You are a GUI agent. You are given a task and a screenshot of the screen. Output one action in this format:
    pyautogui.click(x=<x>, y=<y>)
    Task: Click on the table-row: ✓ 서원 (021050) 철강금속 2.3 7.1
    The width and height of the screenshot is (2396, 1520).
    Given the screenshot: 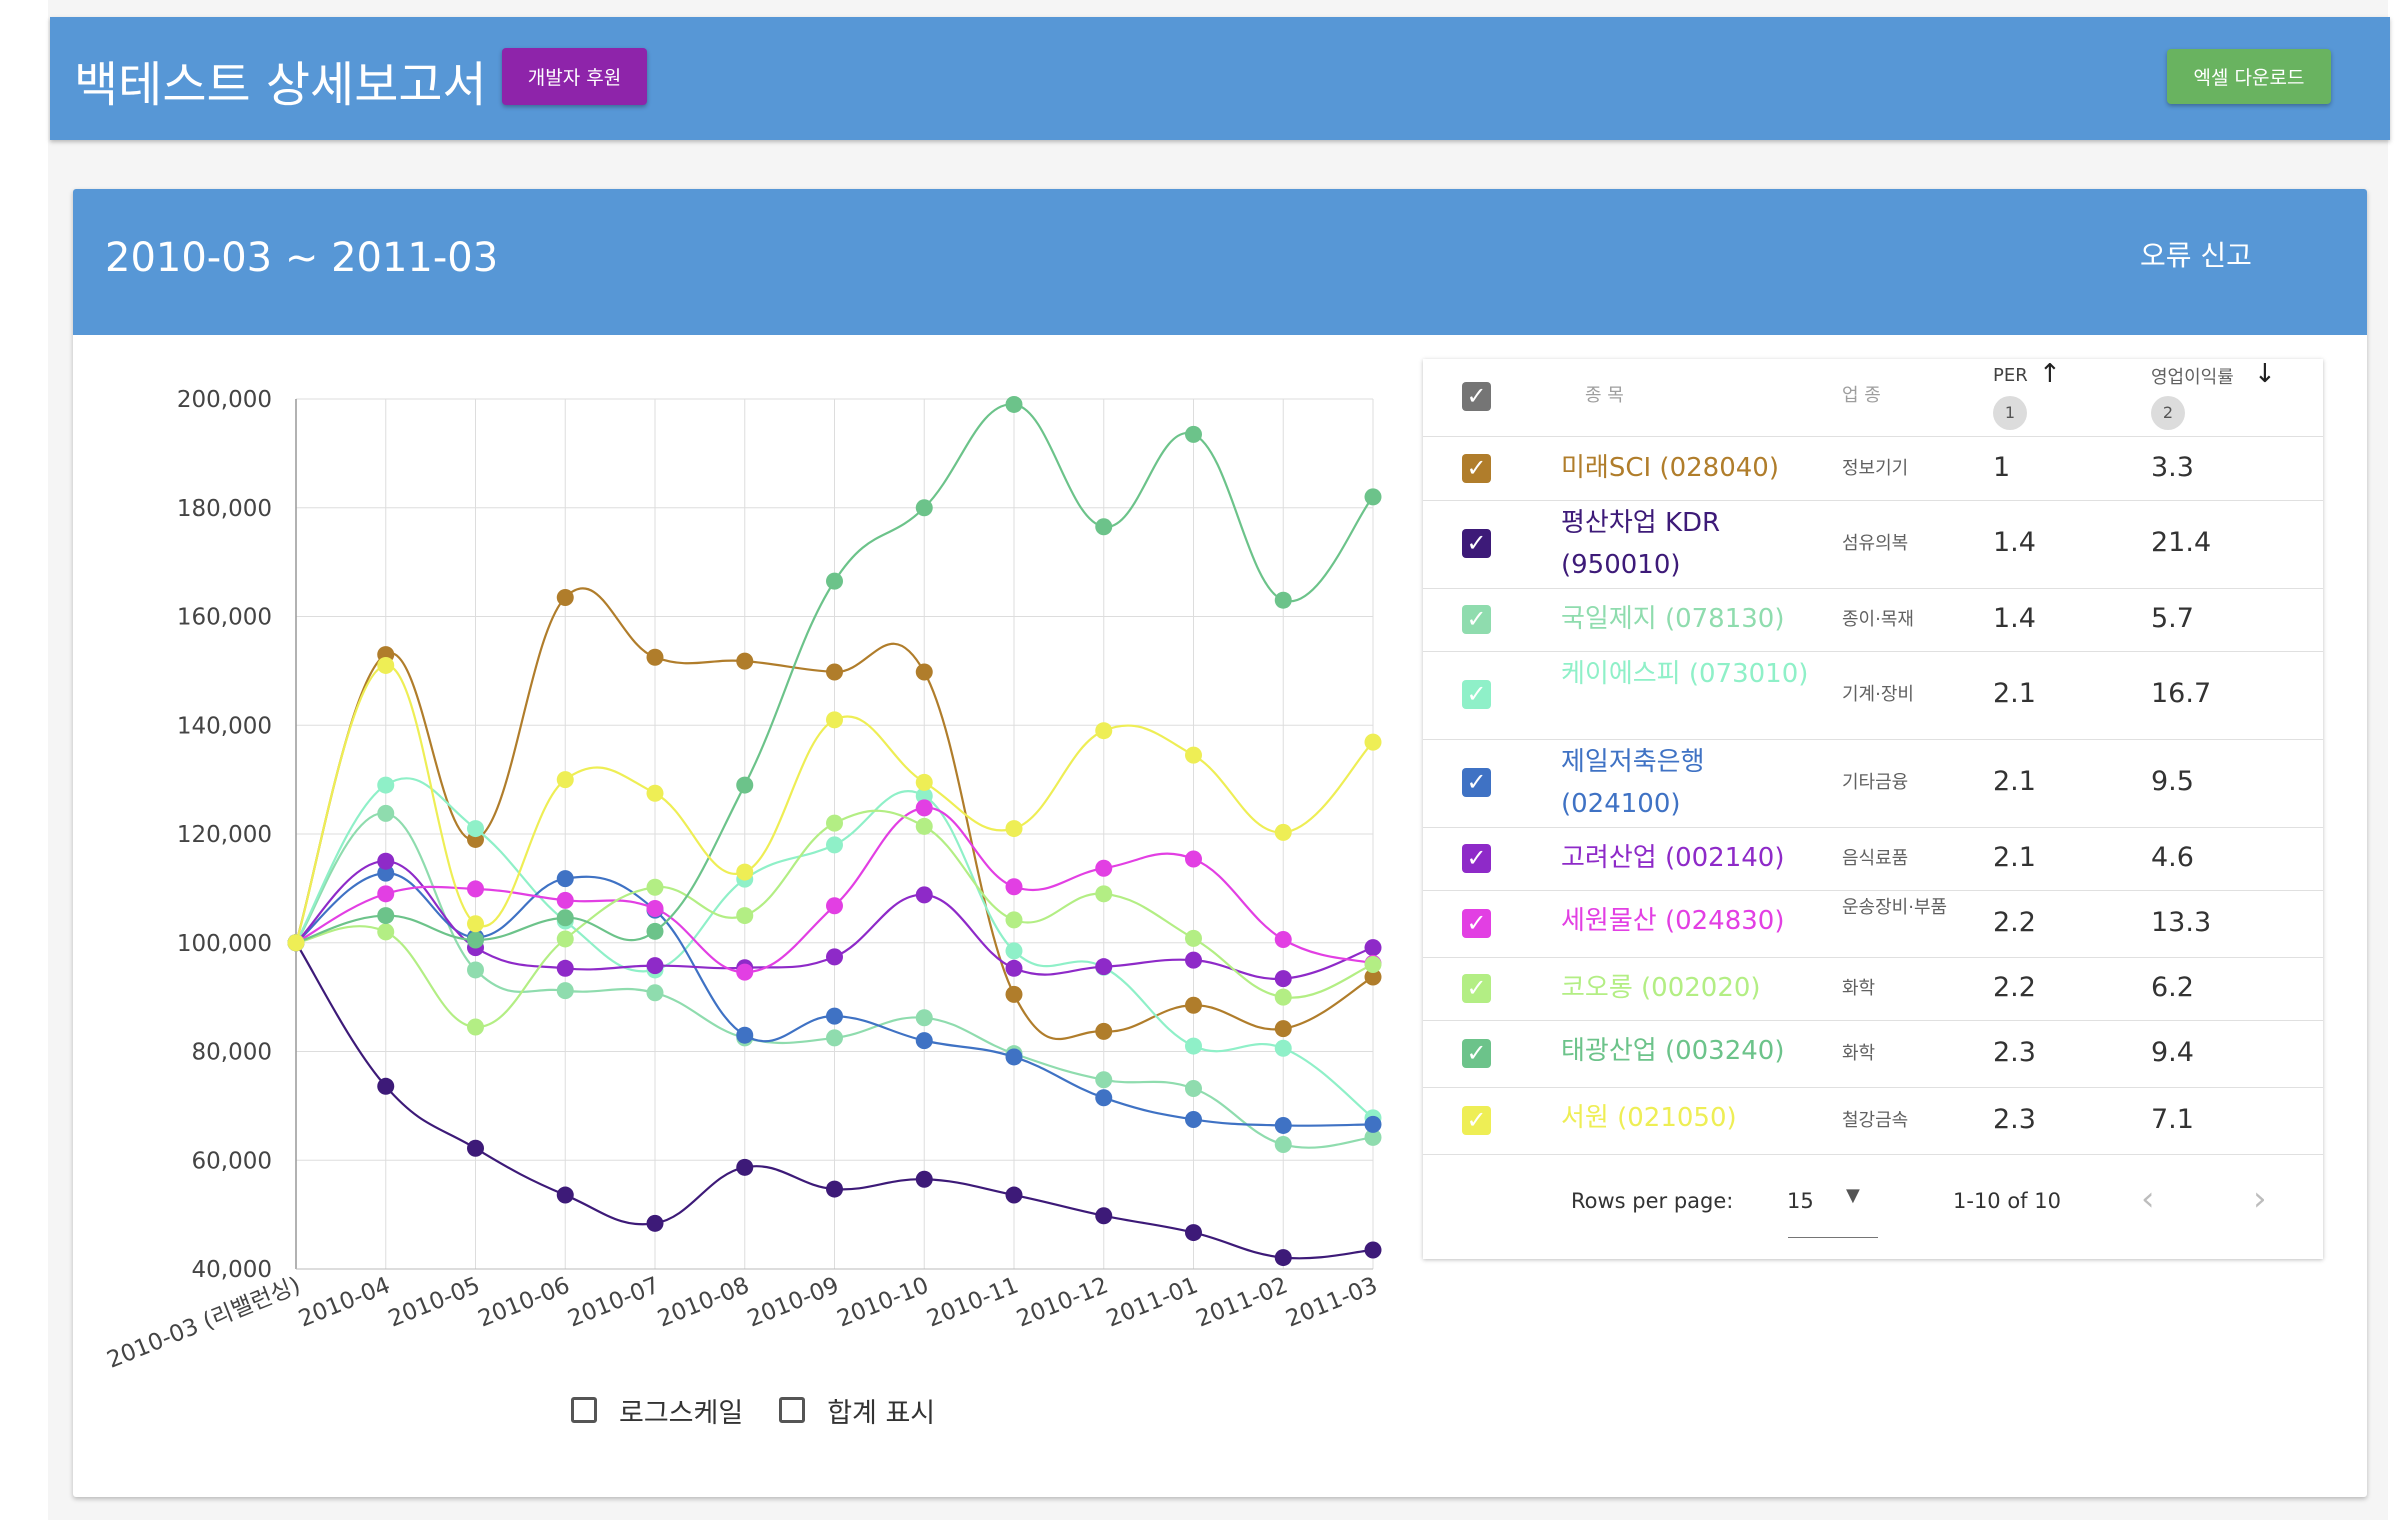 What is the action you would take?
    pyautogui.click(x=1873, y=1121)
    